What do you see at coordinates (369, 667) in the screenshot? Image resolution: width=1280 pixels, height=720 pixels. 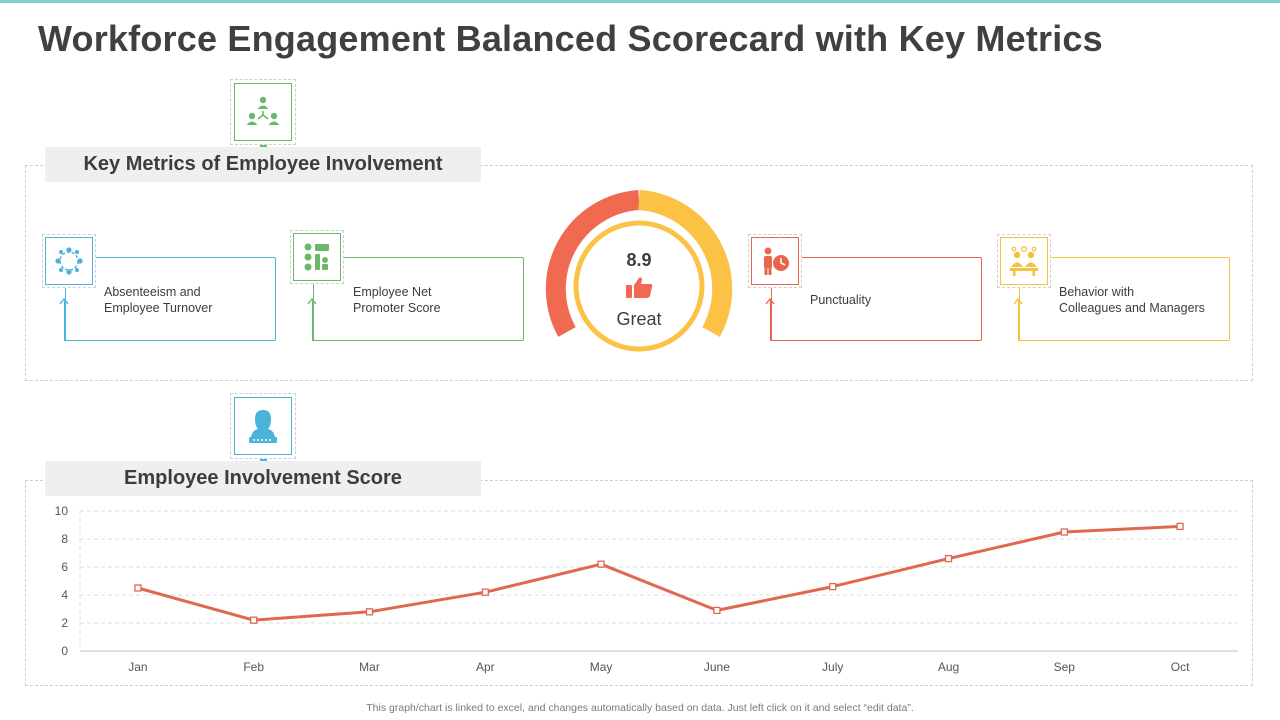 I see `x-tick-label: Mar` at bounding box center [369, 667].